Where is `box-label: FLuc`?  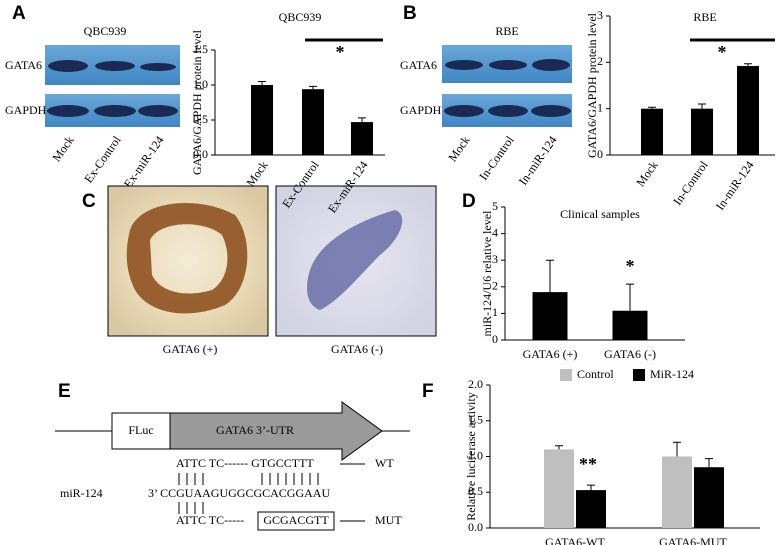 box-label: FLuc is located at coordinates (140, 430).